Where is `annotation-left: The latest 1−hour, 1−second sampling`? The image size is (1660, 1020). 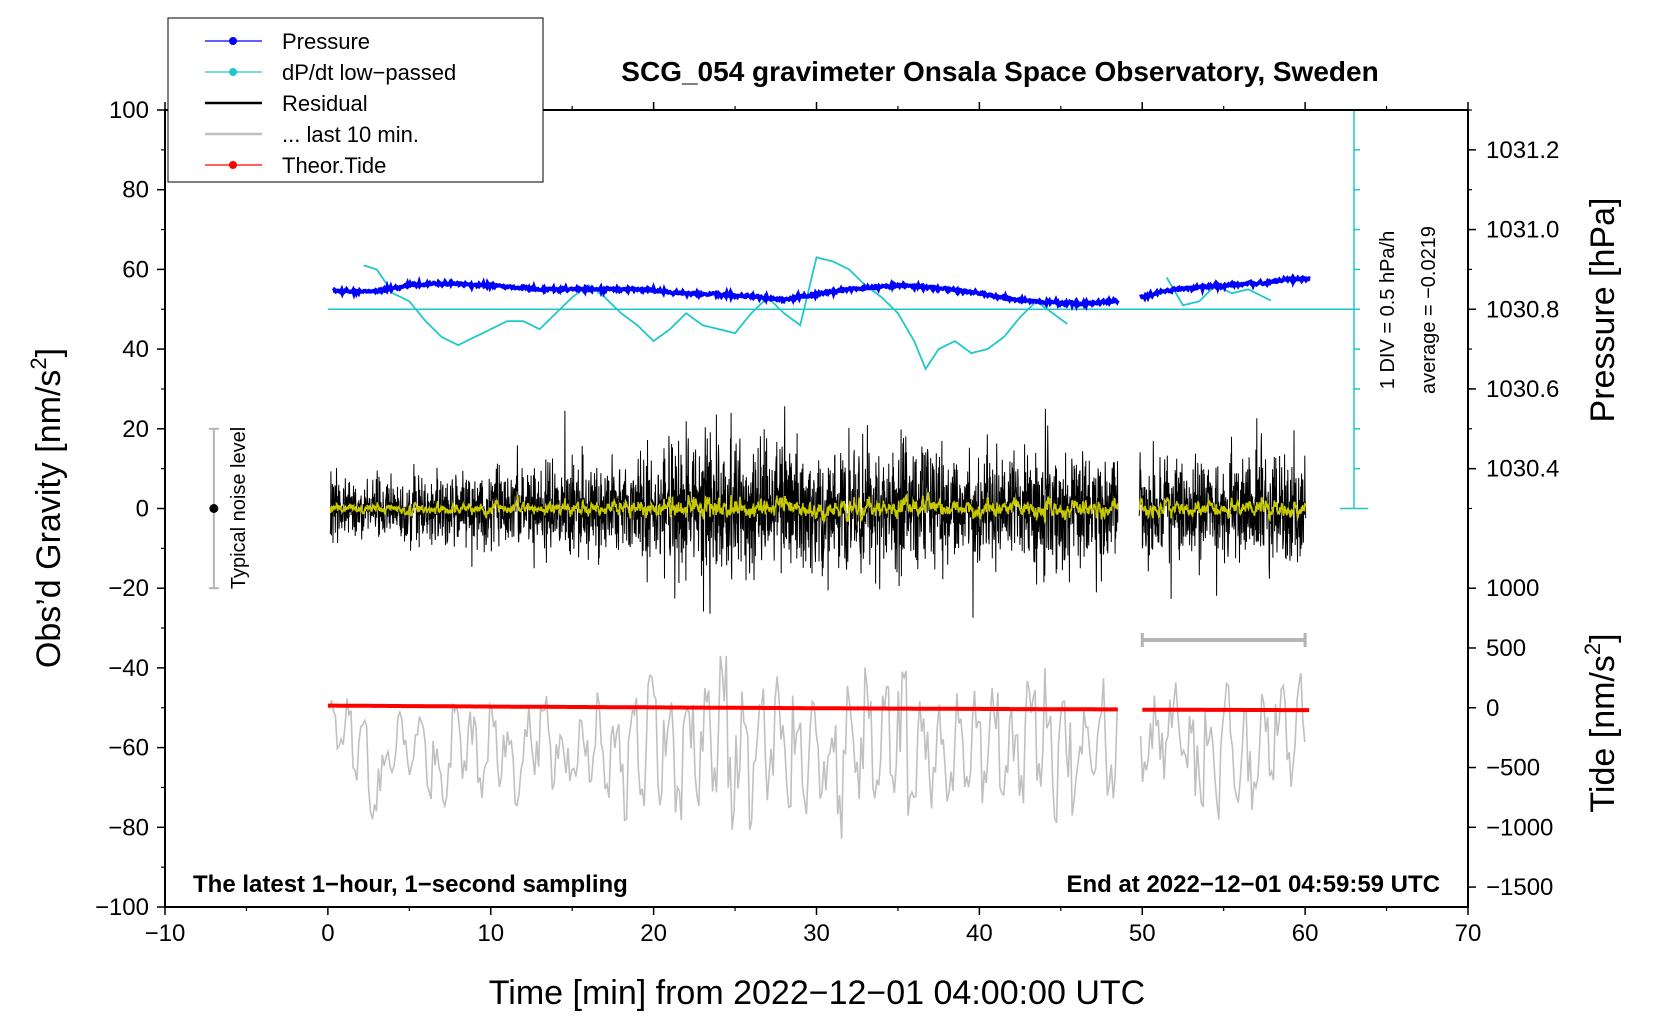 annotation-left: The latest 1−hour, 1−second sampling is located at coordinates (410, 884).